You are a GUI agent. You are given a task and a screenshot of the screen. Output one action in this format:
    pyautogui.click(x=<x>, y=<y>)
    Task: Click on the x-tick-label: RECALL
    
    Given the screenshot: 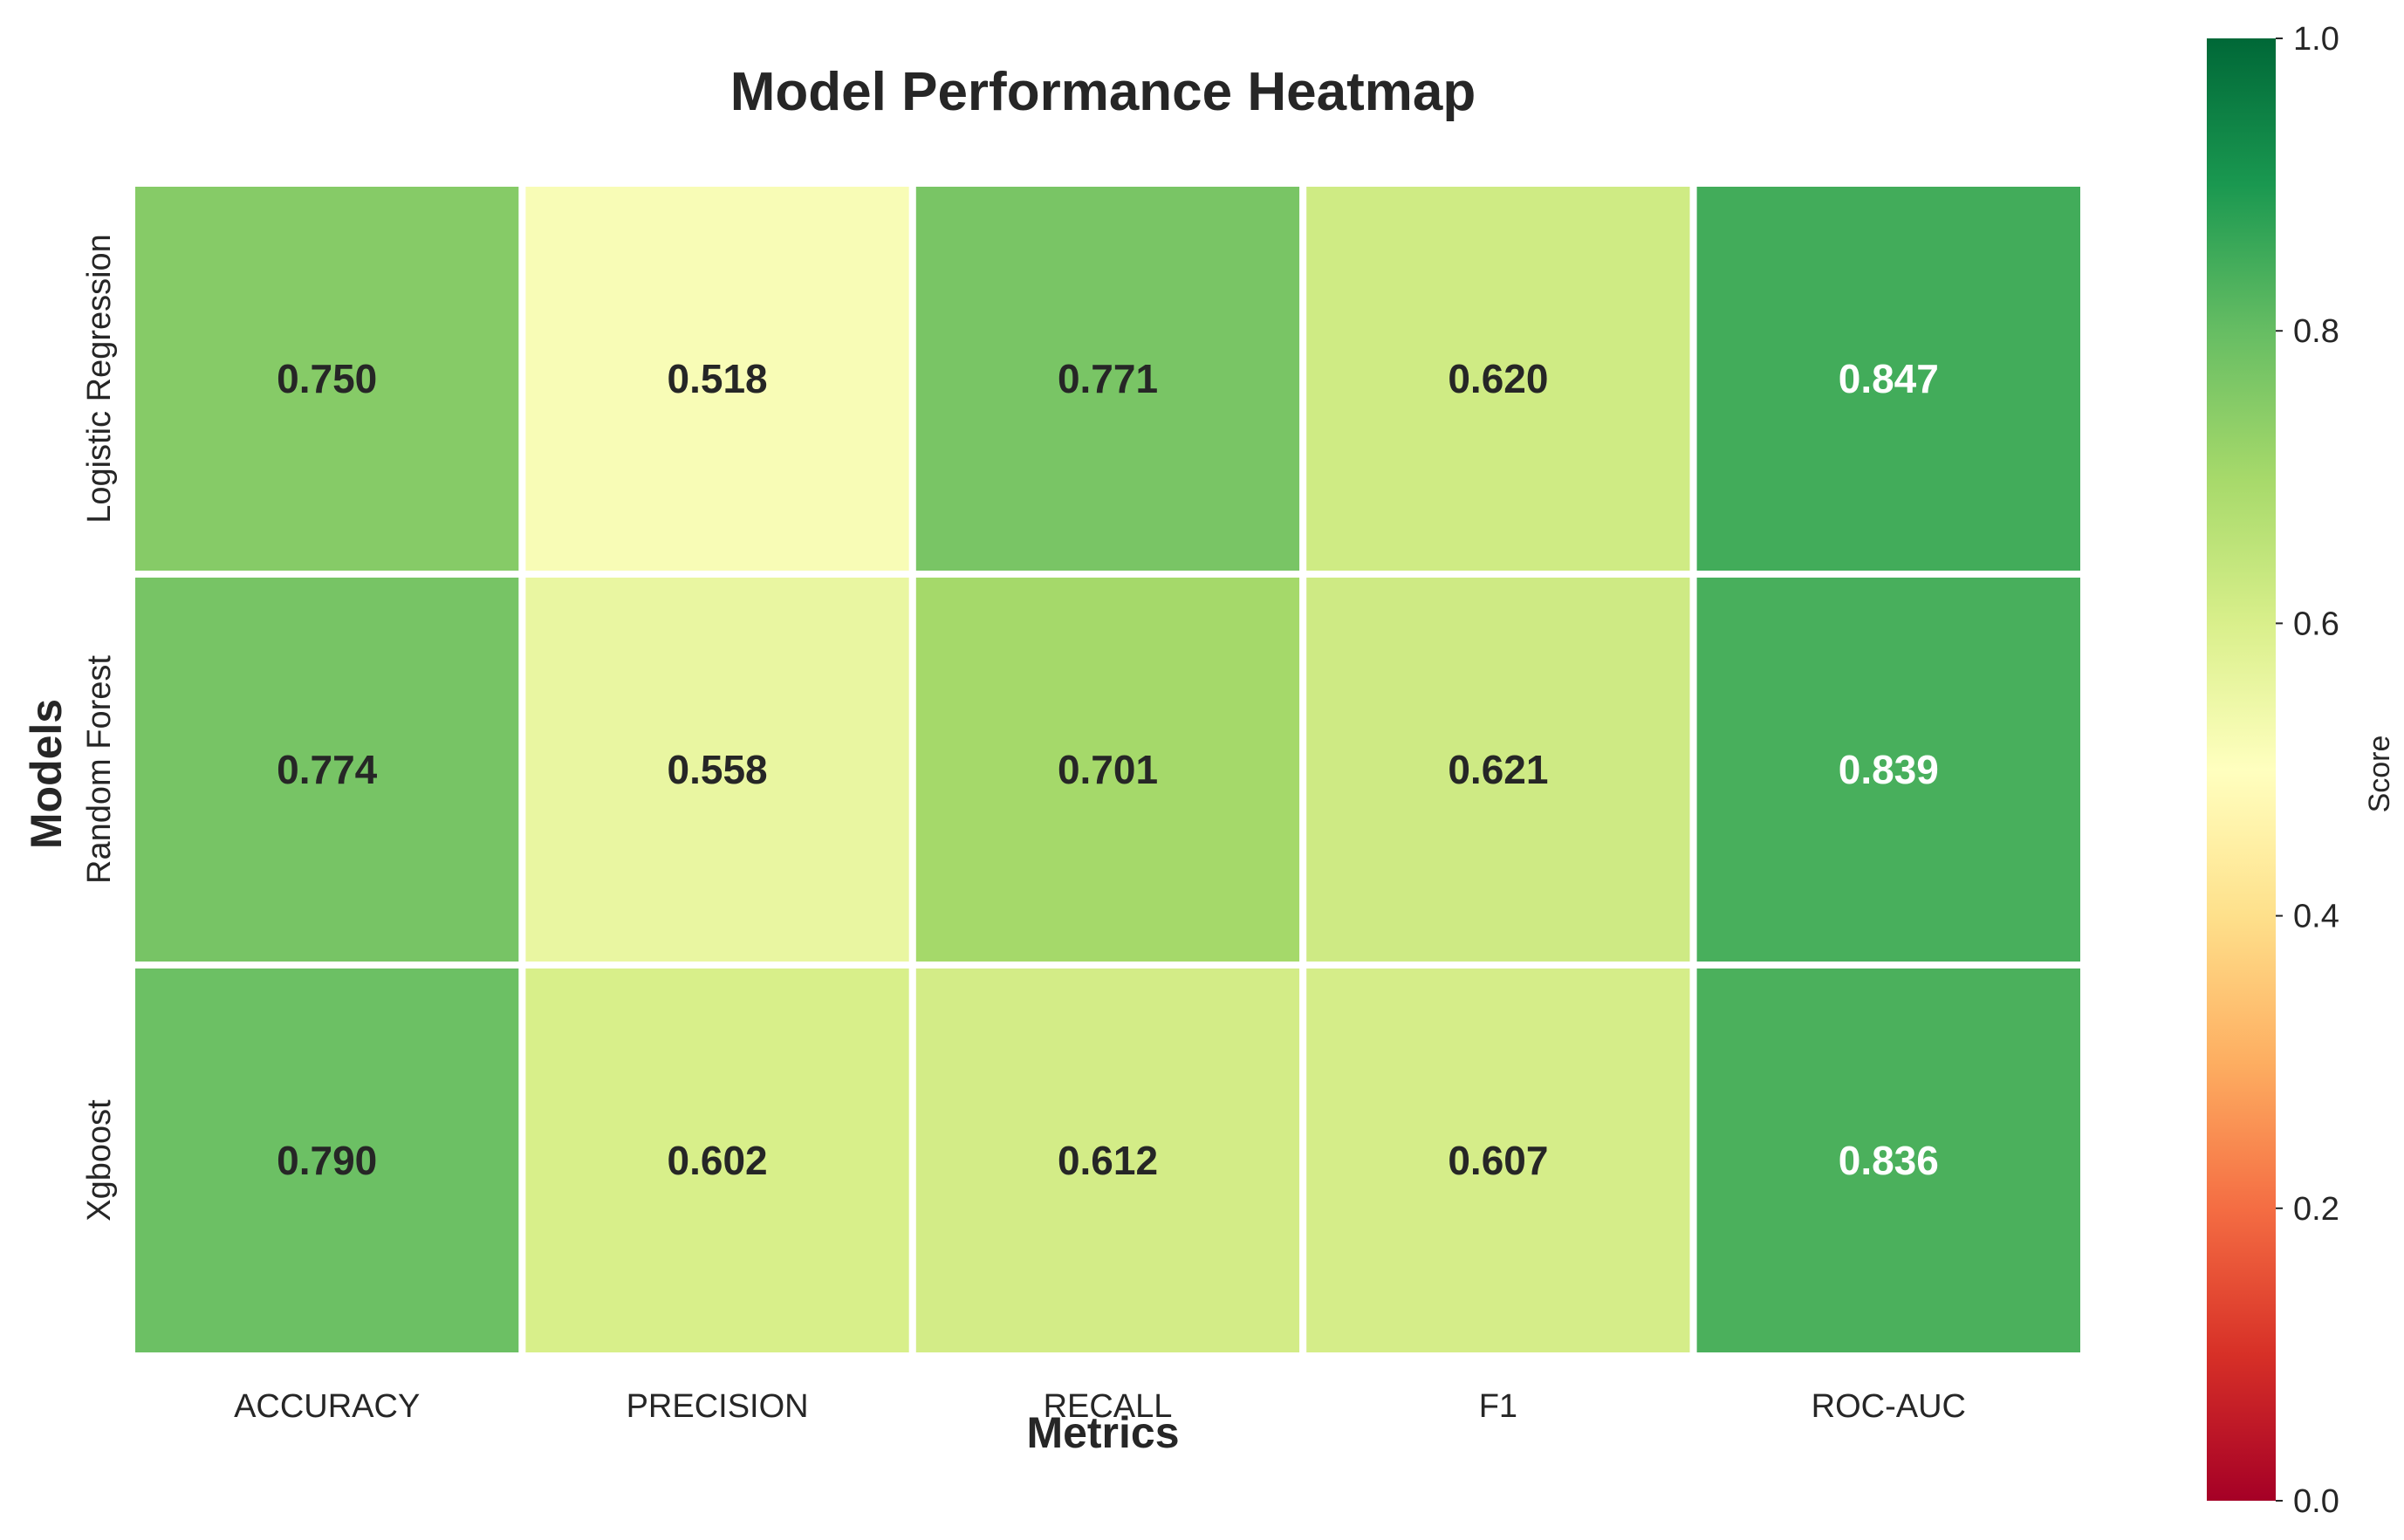 What is the action you would take?
    pyautogui.click(x=1108, y=1406)
    